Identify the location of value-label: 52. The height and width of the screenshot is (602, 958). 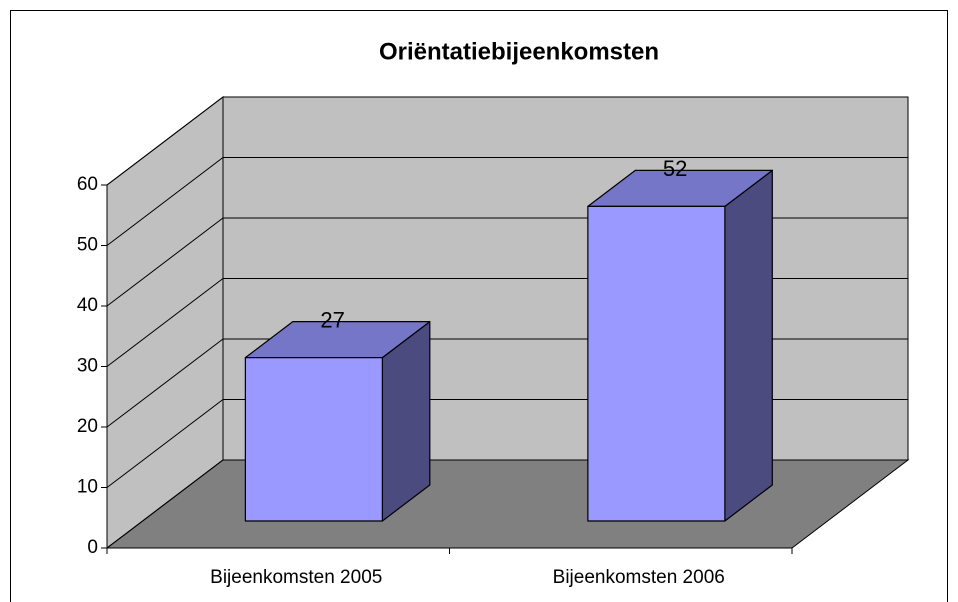
(675, 168).